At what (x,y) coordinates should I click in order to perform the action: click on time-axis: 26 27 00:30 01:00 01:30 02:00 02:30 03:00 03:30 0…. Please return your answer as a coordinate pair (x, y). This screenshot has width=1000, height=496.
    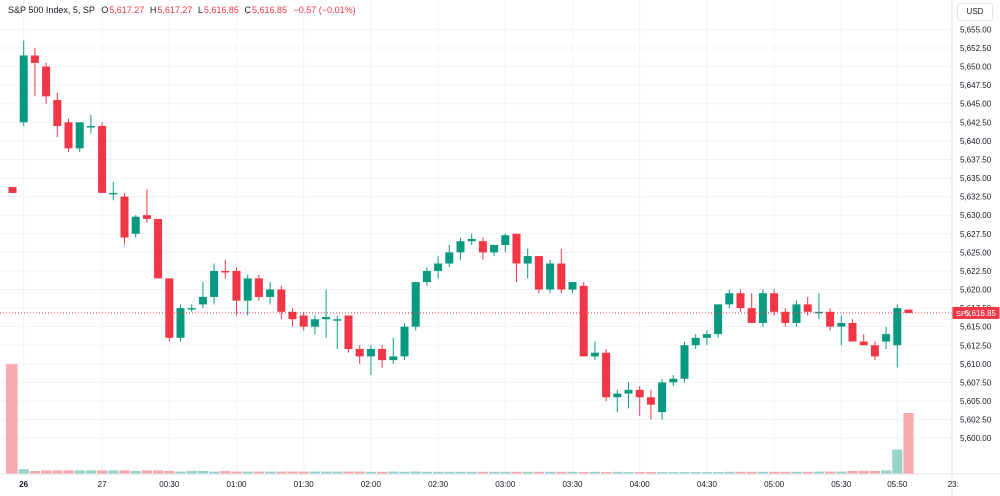
    Looking at the image, I should click on (500, 481).